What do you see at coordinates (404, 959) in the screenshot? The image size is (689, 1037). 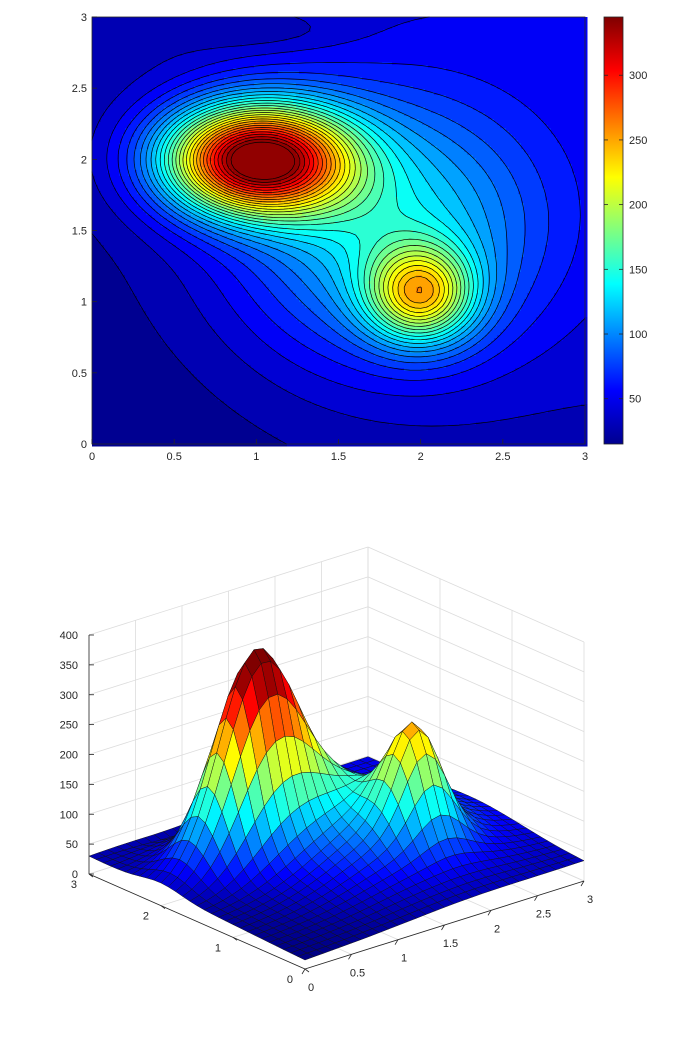 I see `surface-x-tick-label: 1` at bounding box center [404, 959].